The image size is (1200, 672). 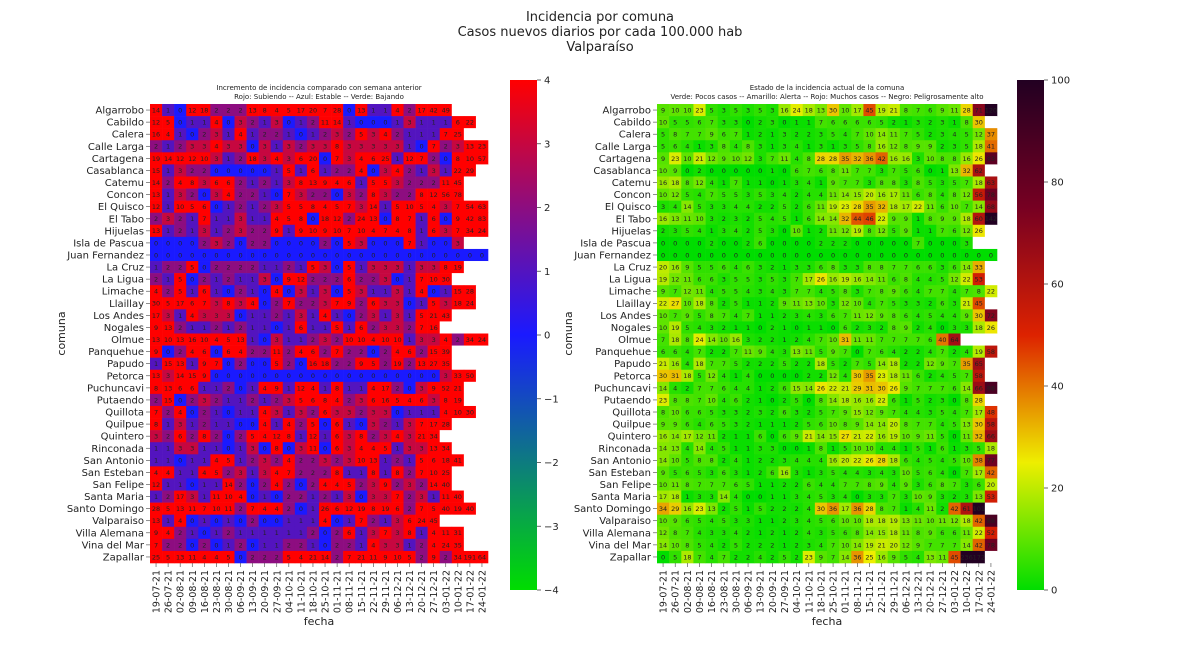 I want to click on x-tick-label: 20-12-21, so click(x=422, y=591).